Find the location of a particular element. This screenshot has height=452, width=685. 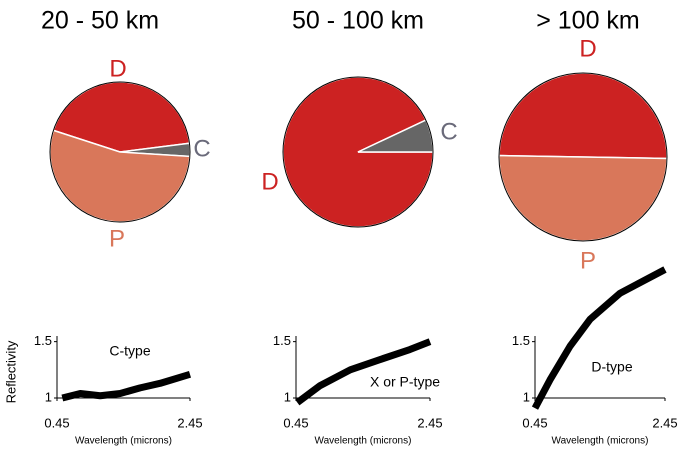

pie-title: 20 - 50 km is located at coordinates (100, 21).